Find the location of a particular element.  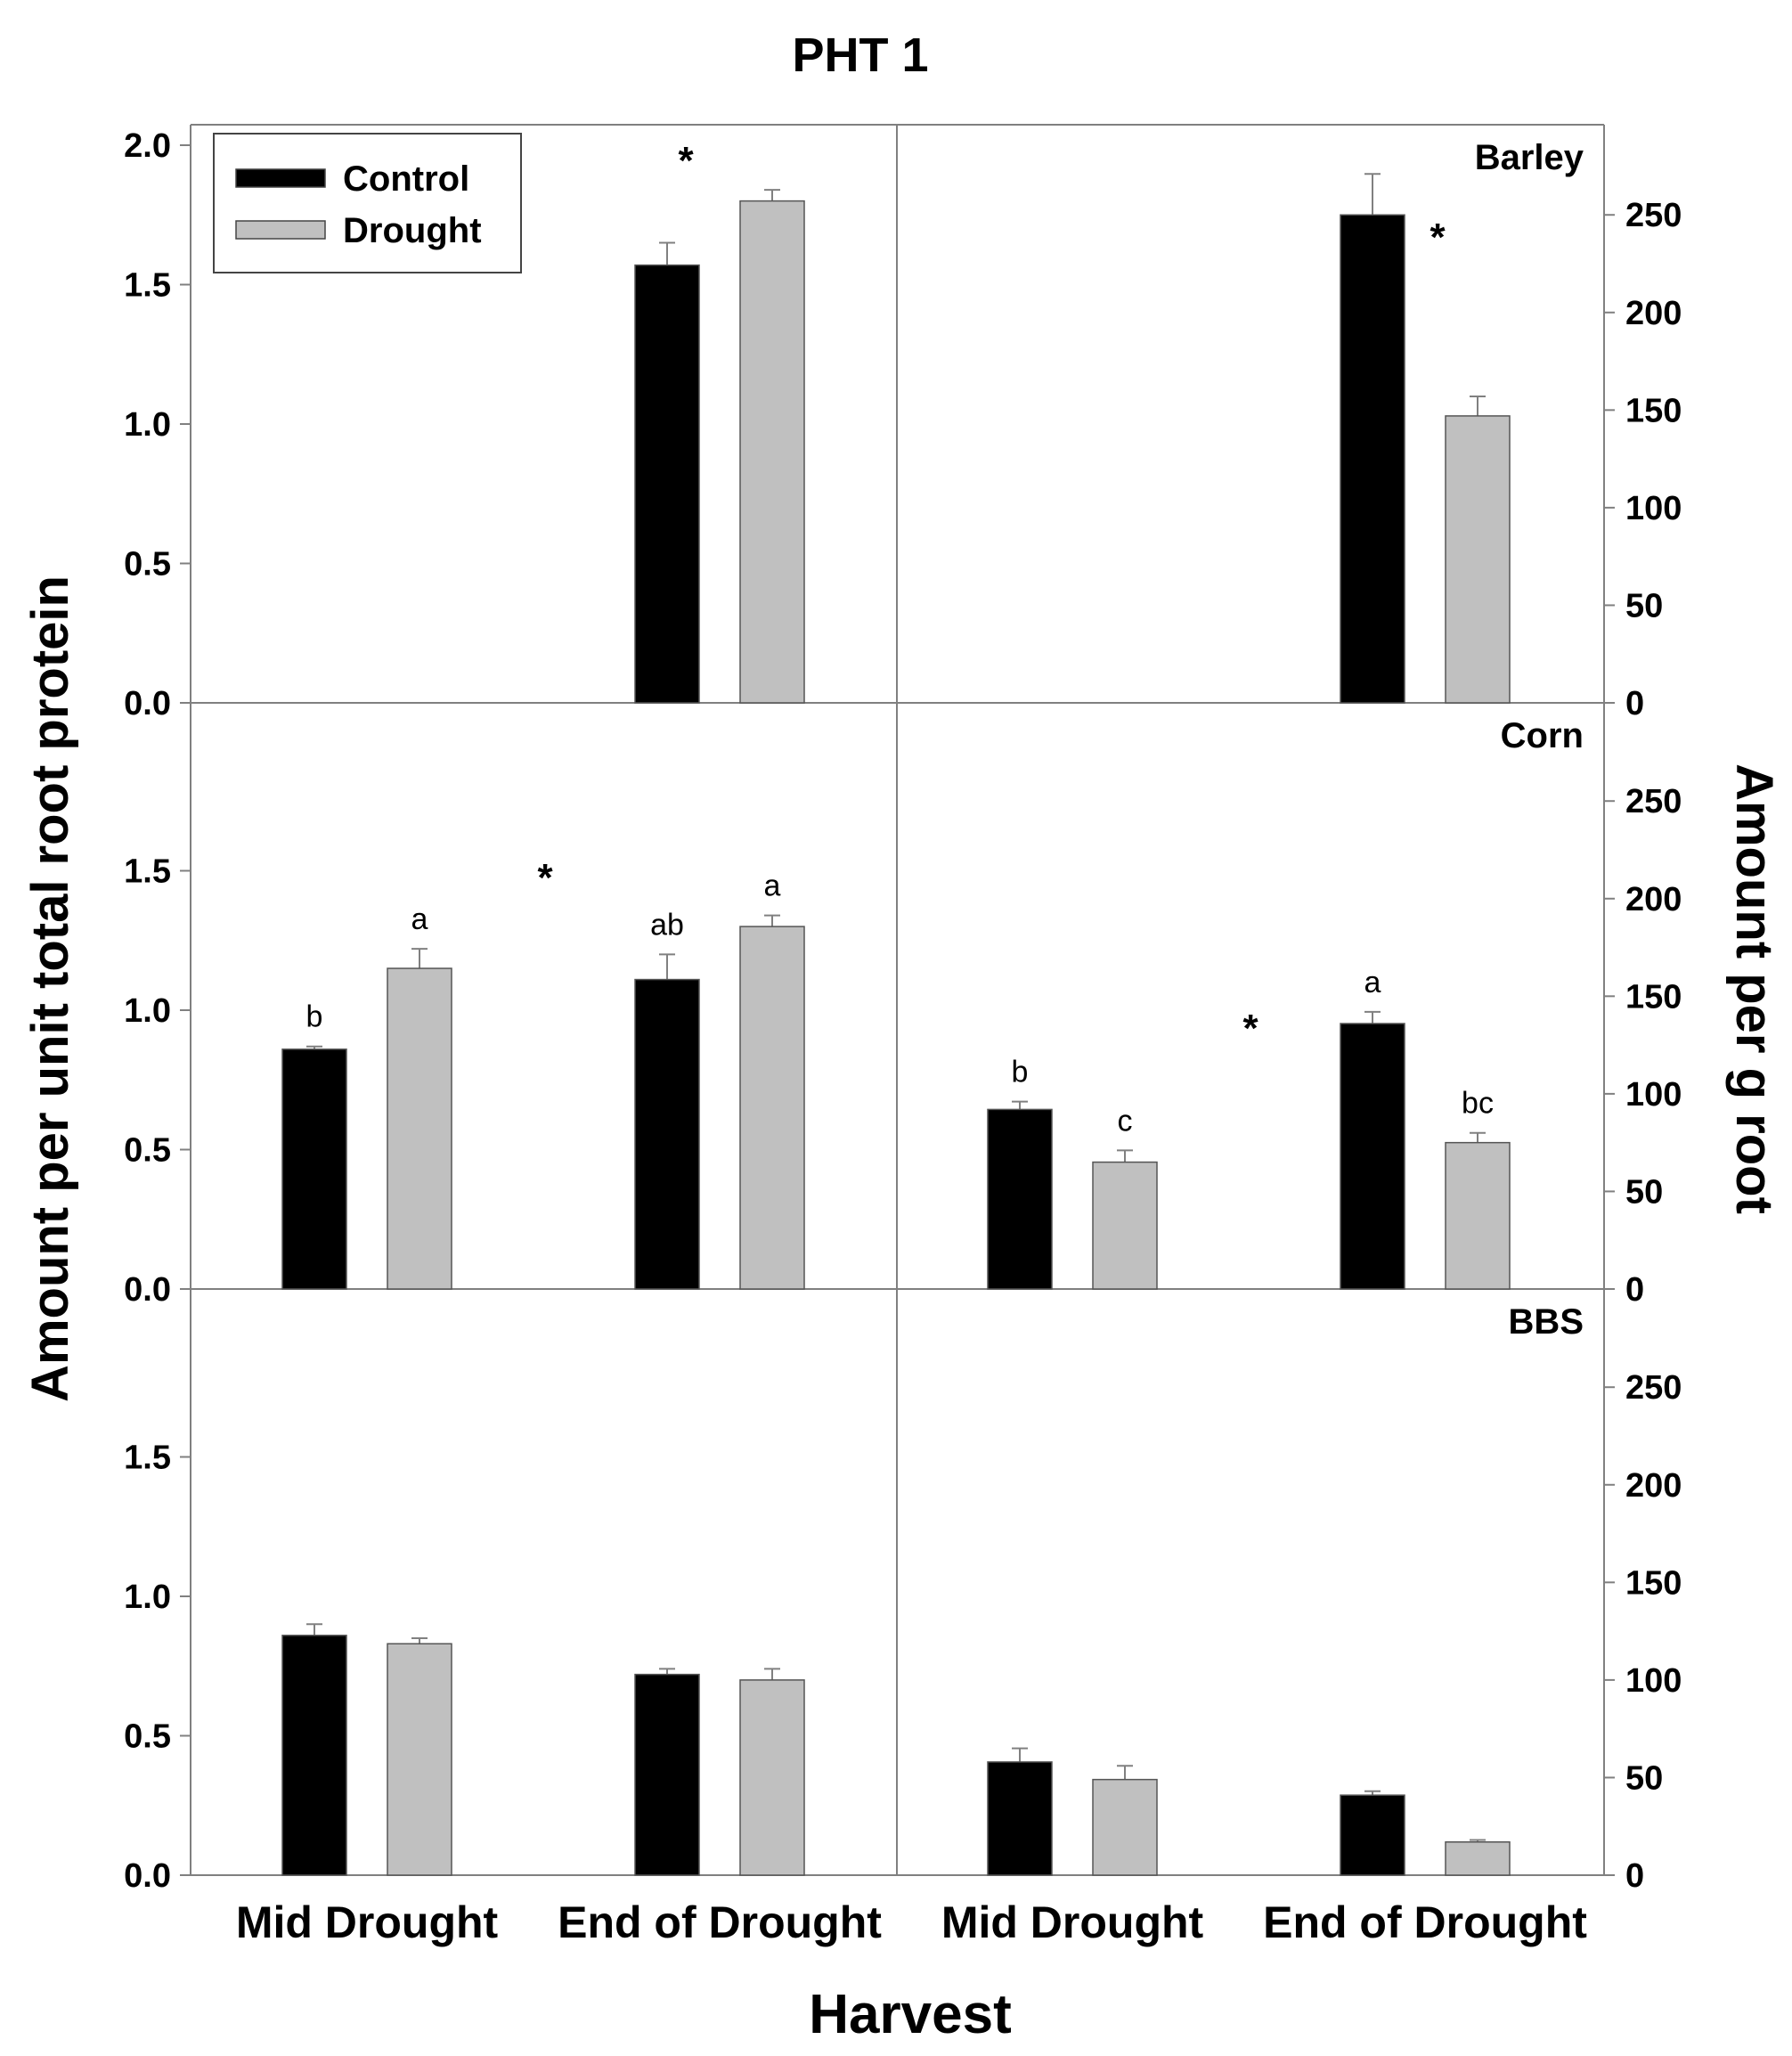

panel-label-corn: Corn is located at coordinates (1543, 735).